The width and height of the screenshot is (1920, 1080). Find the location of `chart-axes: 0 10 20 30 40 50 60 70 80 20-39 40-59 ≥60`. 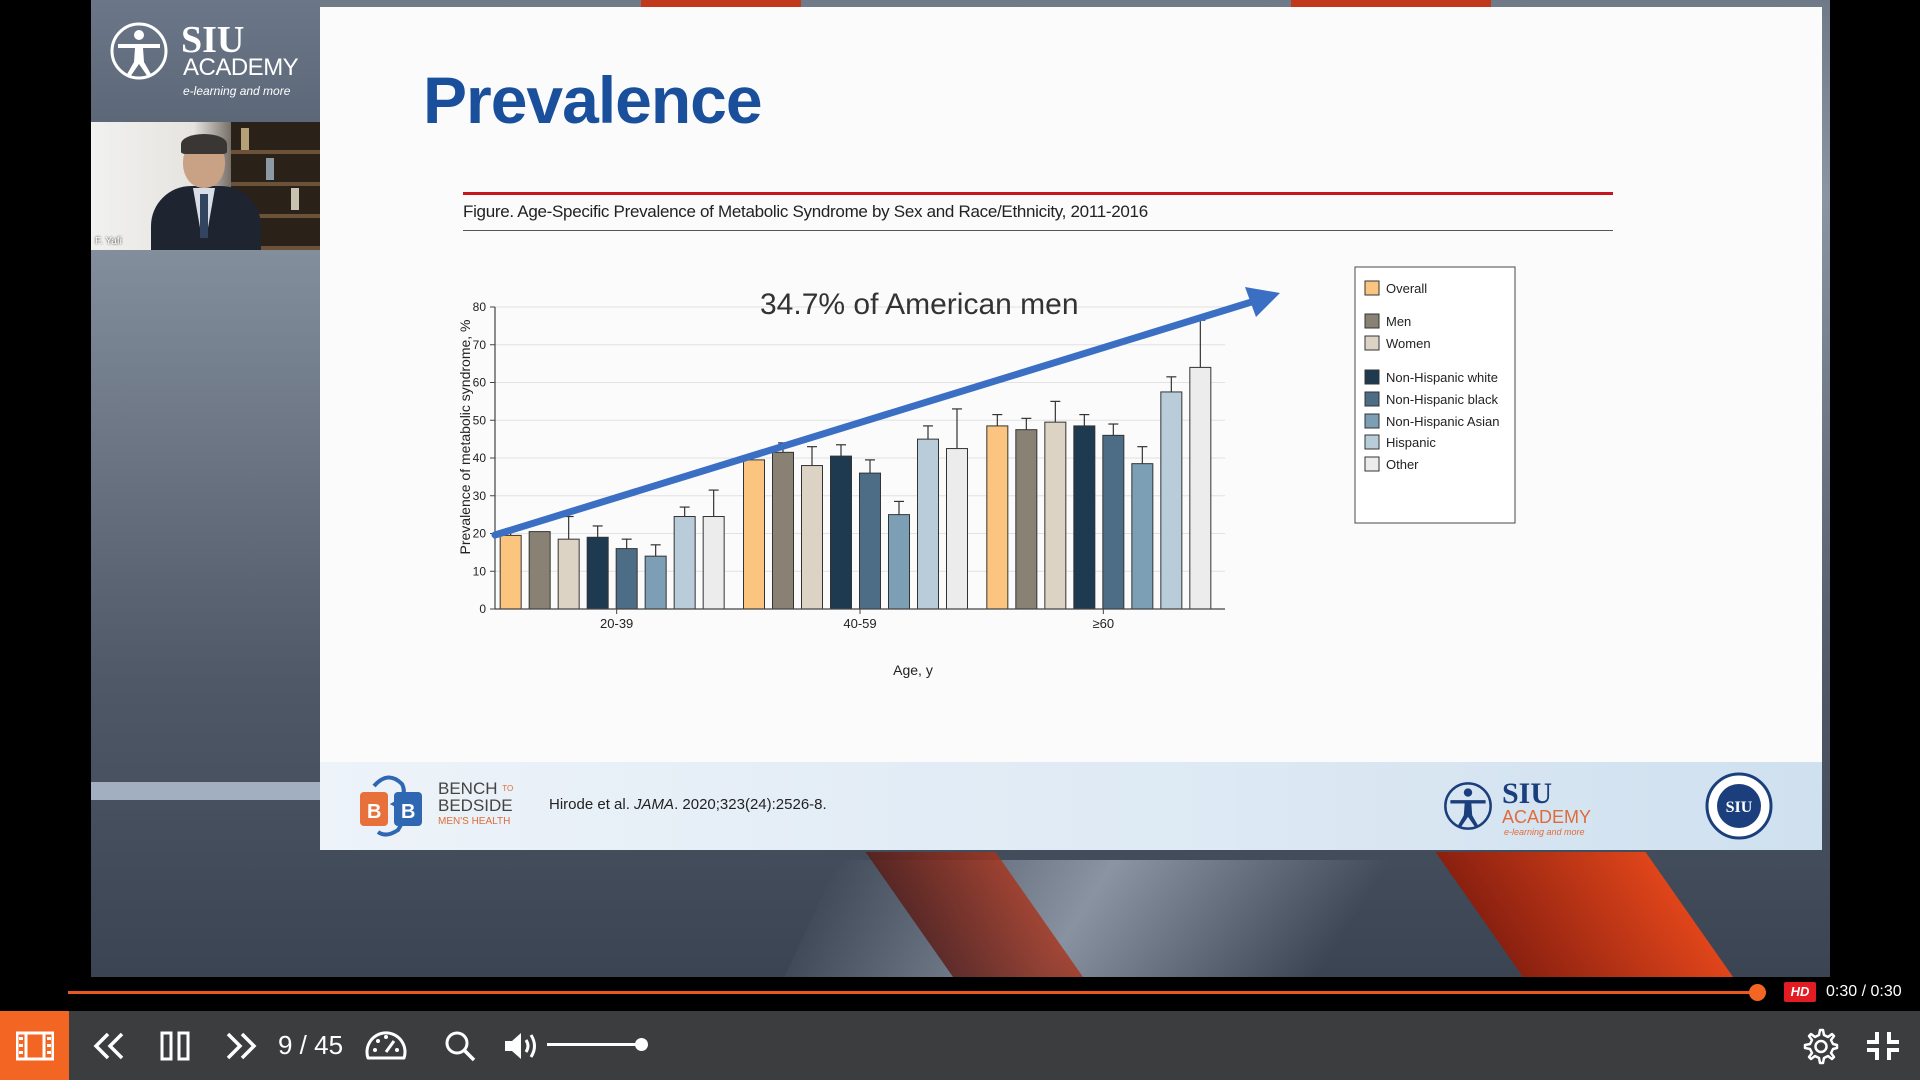

chart-axes: 0 10 20 30 40 50 60 70 80 20-39 40-59 ≥60 is located at coordinates (849, 465).